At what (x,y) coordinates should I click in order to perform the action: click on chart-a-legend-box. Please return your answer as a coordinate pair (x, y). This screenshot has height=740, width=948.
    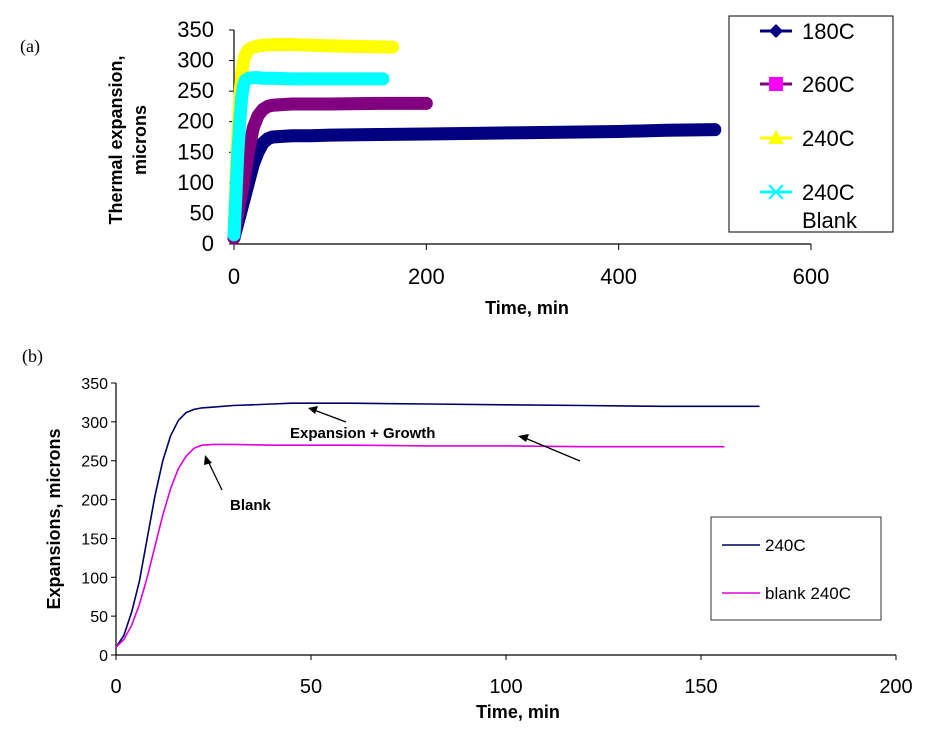
    Looking at the image, I should click on (811, 124).